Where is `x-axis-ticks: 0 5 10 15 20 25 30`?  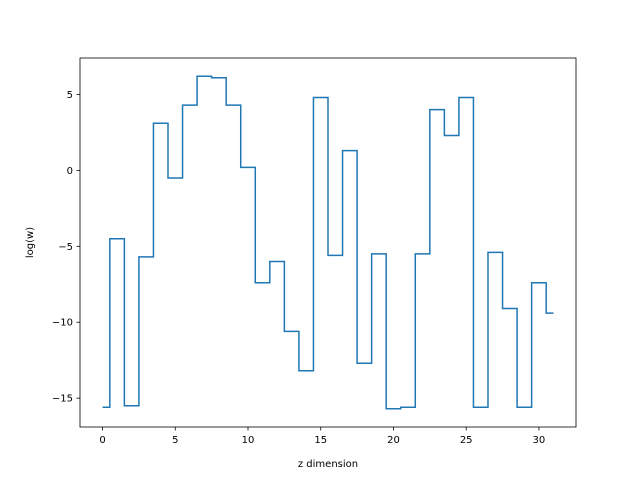
x-axis-ticks: 0 5 10 15 20 25 30 is located at coordinates (322, 436).